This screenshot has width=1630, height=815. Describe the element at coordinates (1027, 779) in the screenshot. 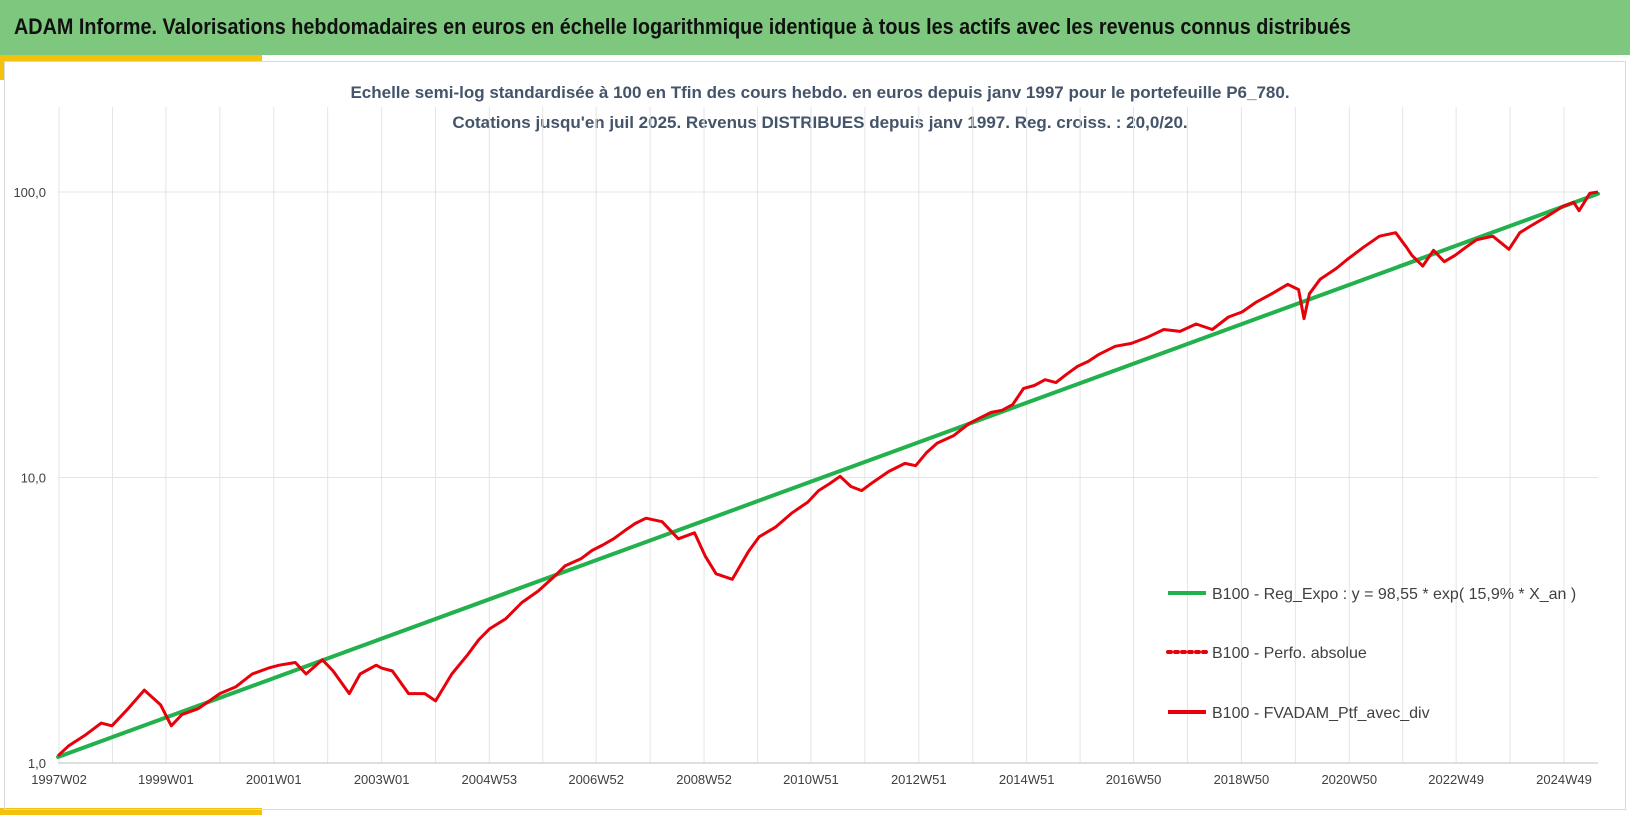

I see `x-tick-label: 2014W51` at that location.